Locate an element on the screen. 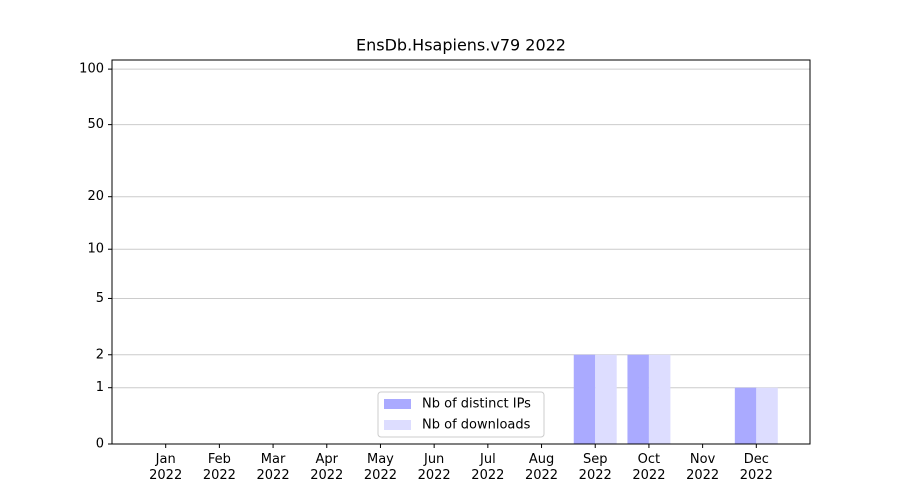 The width and height of the screenshot is (900, 500). chart-title: EnsDb.Hsapiens.v79 2022 is located at coordinates (461, 45).